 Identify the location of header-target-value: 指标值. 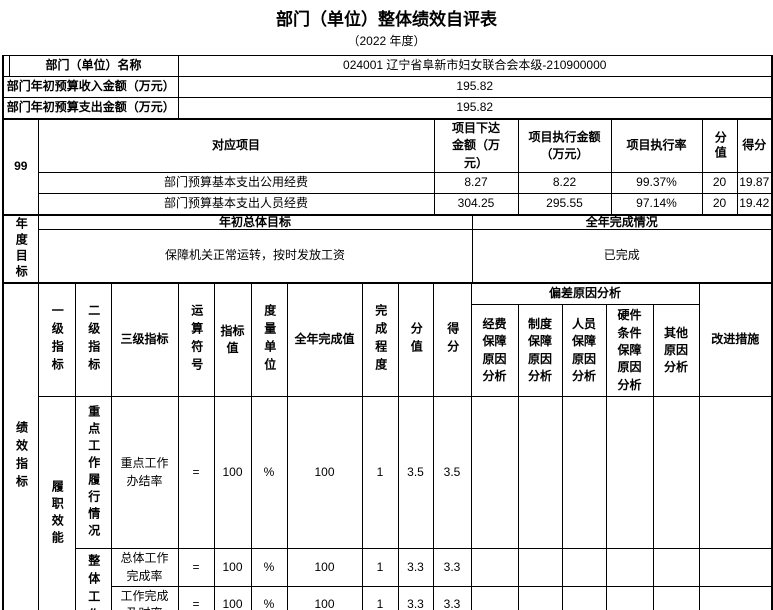
(232, 340).